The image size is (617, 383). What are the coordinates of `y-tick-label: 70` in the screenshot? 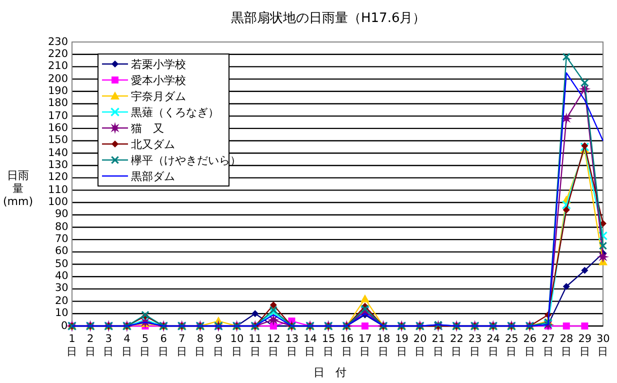 It's located at (61, 239).